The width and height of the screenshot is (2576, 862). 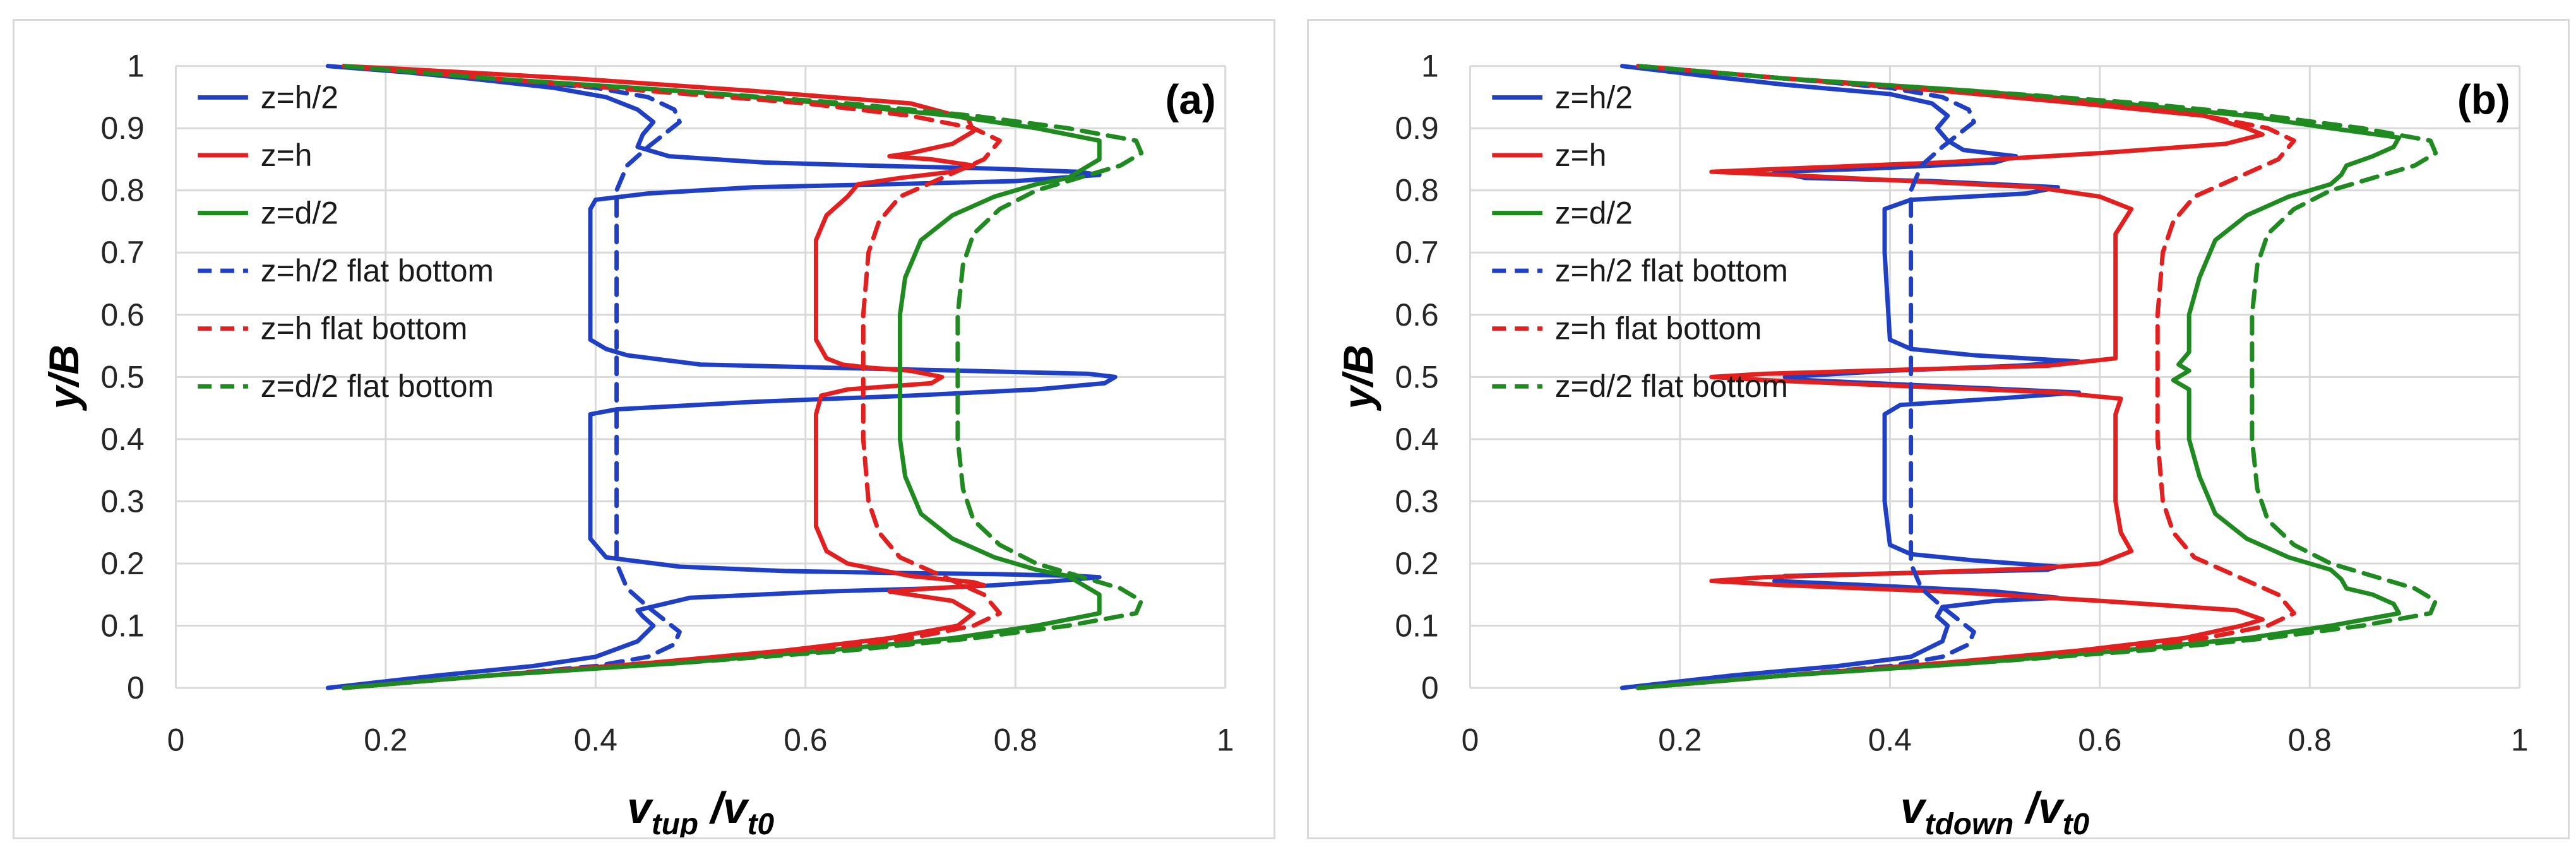 I want to click on x-axis-title: vtup /vt0, so click(x=700, y=810).